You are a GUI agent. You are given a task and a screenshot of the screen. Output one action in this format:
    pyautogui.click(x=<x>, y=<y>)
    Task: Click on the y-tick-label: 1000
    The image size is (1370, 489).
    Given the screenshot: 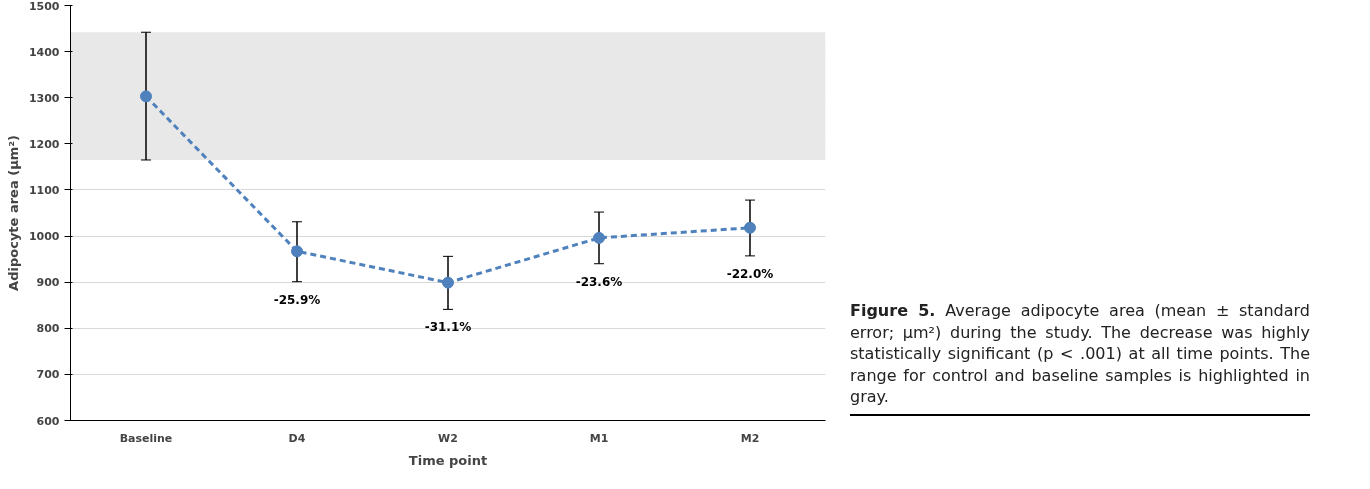 What is the action you would take?
    pyautogui.click(x=44, y=237)
    